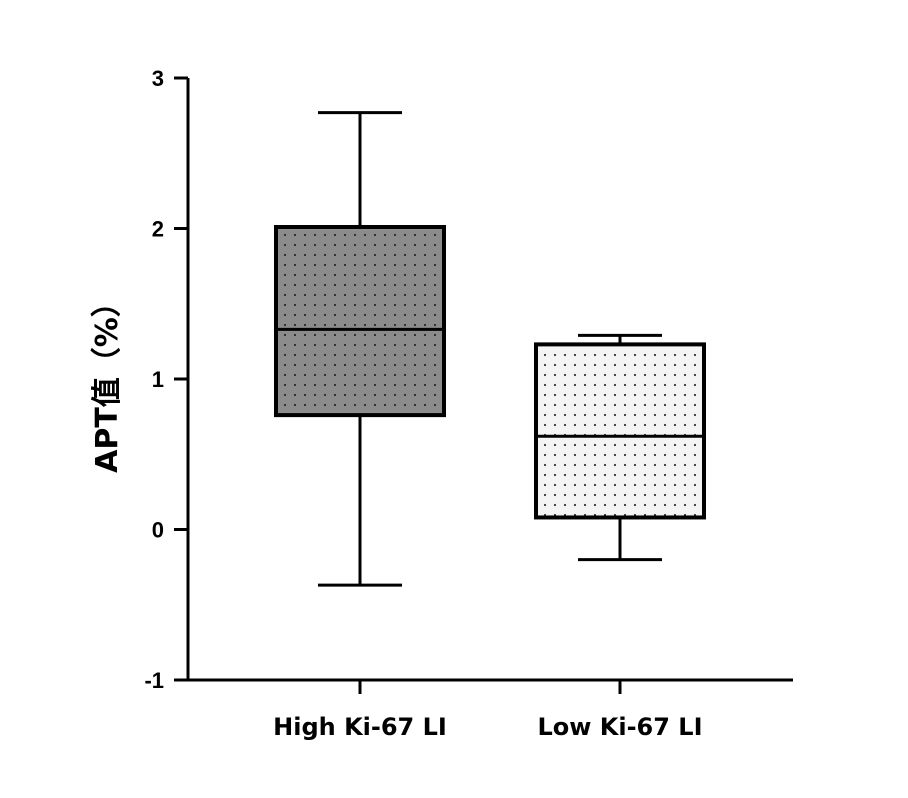 The height and width of the screenshot is (798, 908). I want to click on y-tick-label: 1, so click(158, 379).